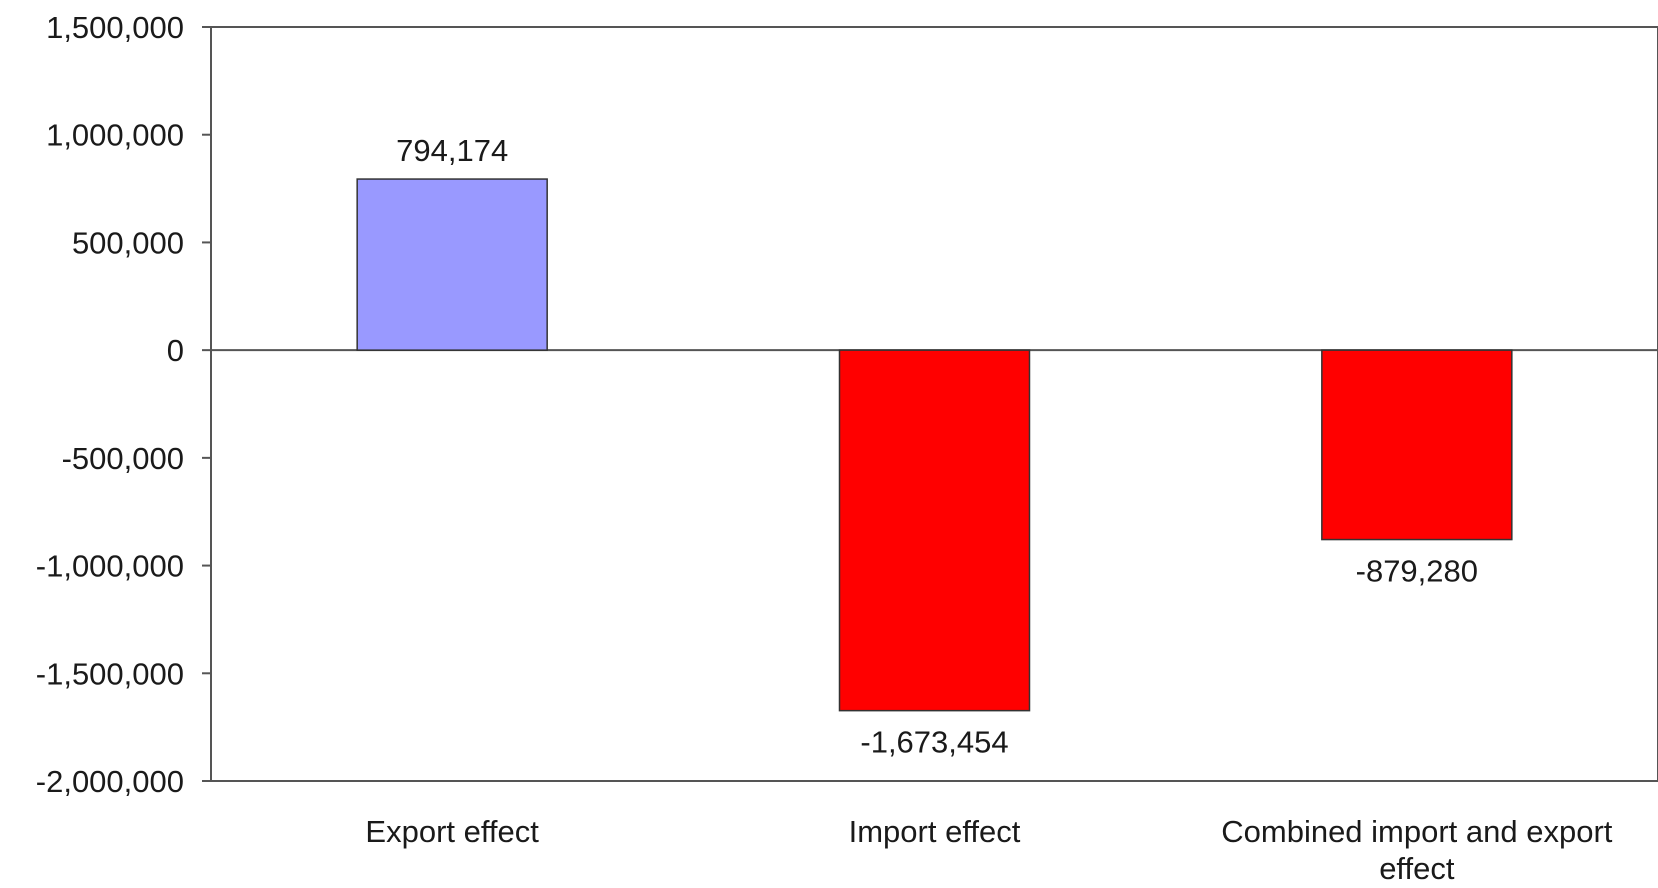 Image resolution: width=1658 pixels, height=888 pixels. Describe the element at coordinates (115, 27) in the screenshot. I see `y-tick-label: 1,500,000` at that location.